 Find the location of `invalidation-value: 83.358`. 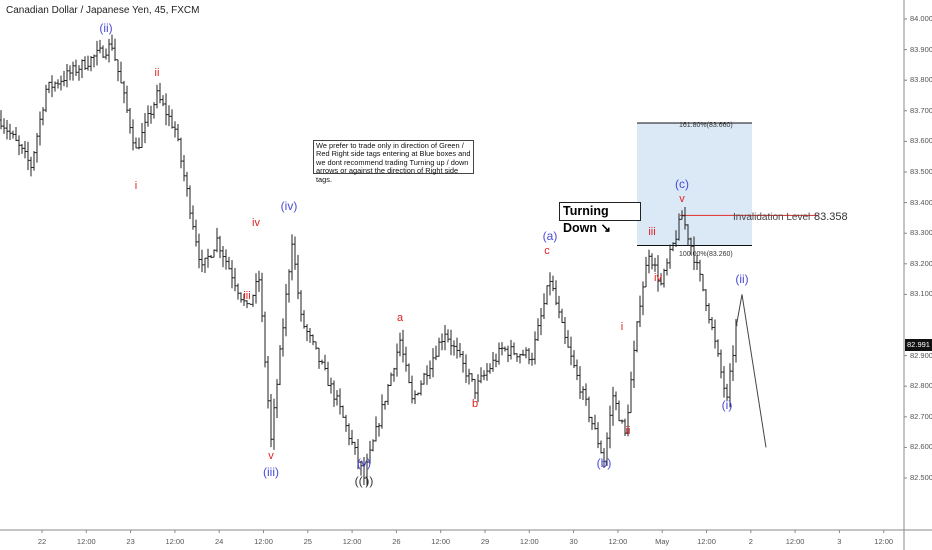

invalidation-value: 83.358 is located at coordinates (831, 217).